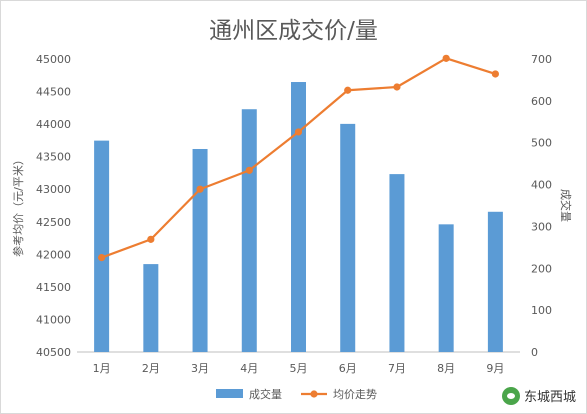 The image size is (587, 414). Describe the element at coordinates (534, 352) in the screenshot. I see `y-right-tick-label: 0` at that location.